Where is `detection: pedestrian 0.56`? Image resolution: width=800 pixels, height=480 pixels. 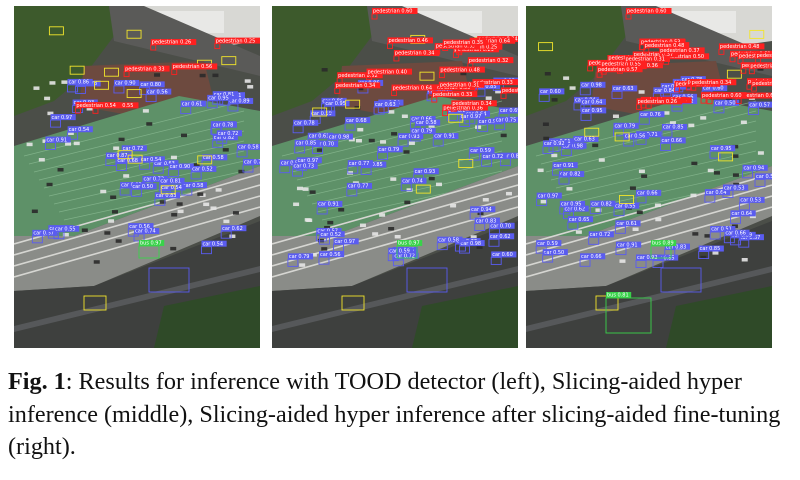
detection: pedestrian 0.56 is located at coordinates (194, 69).